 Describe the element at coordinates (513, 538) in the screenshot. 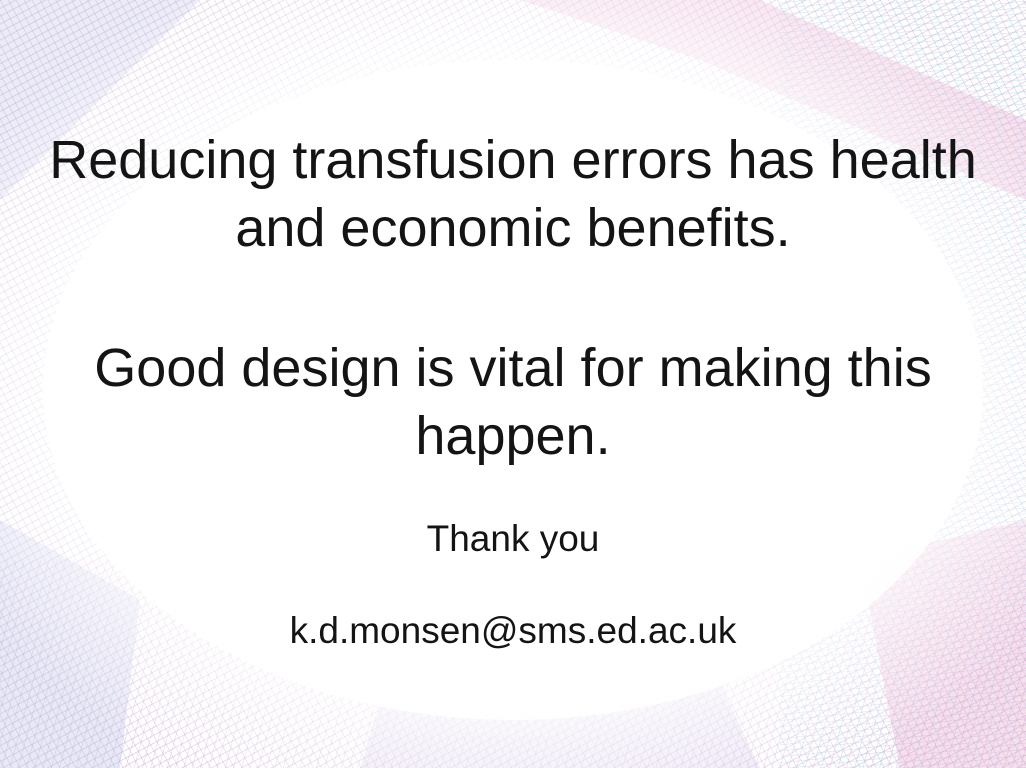

I see `thank-you-text: Thank you` at that location.